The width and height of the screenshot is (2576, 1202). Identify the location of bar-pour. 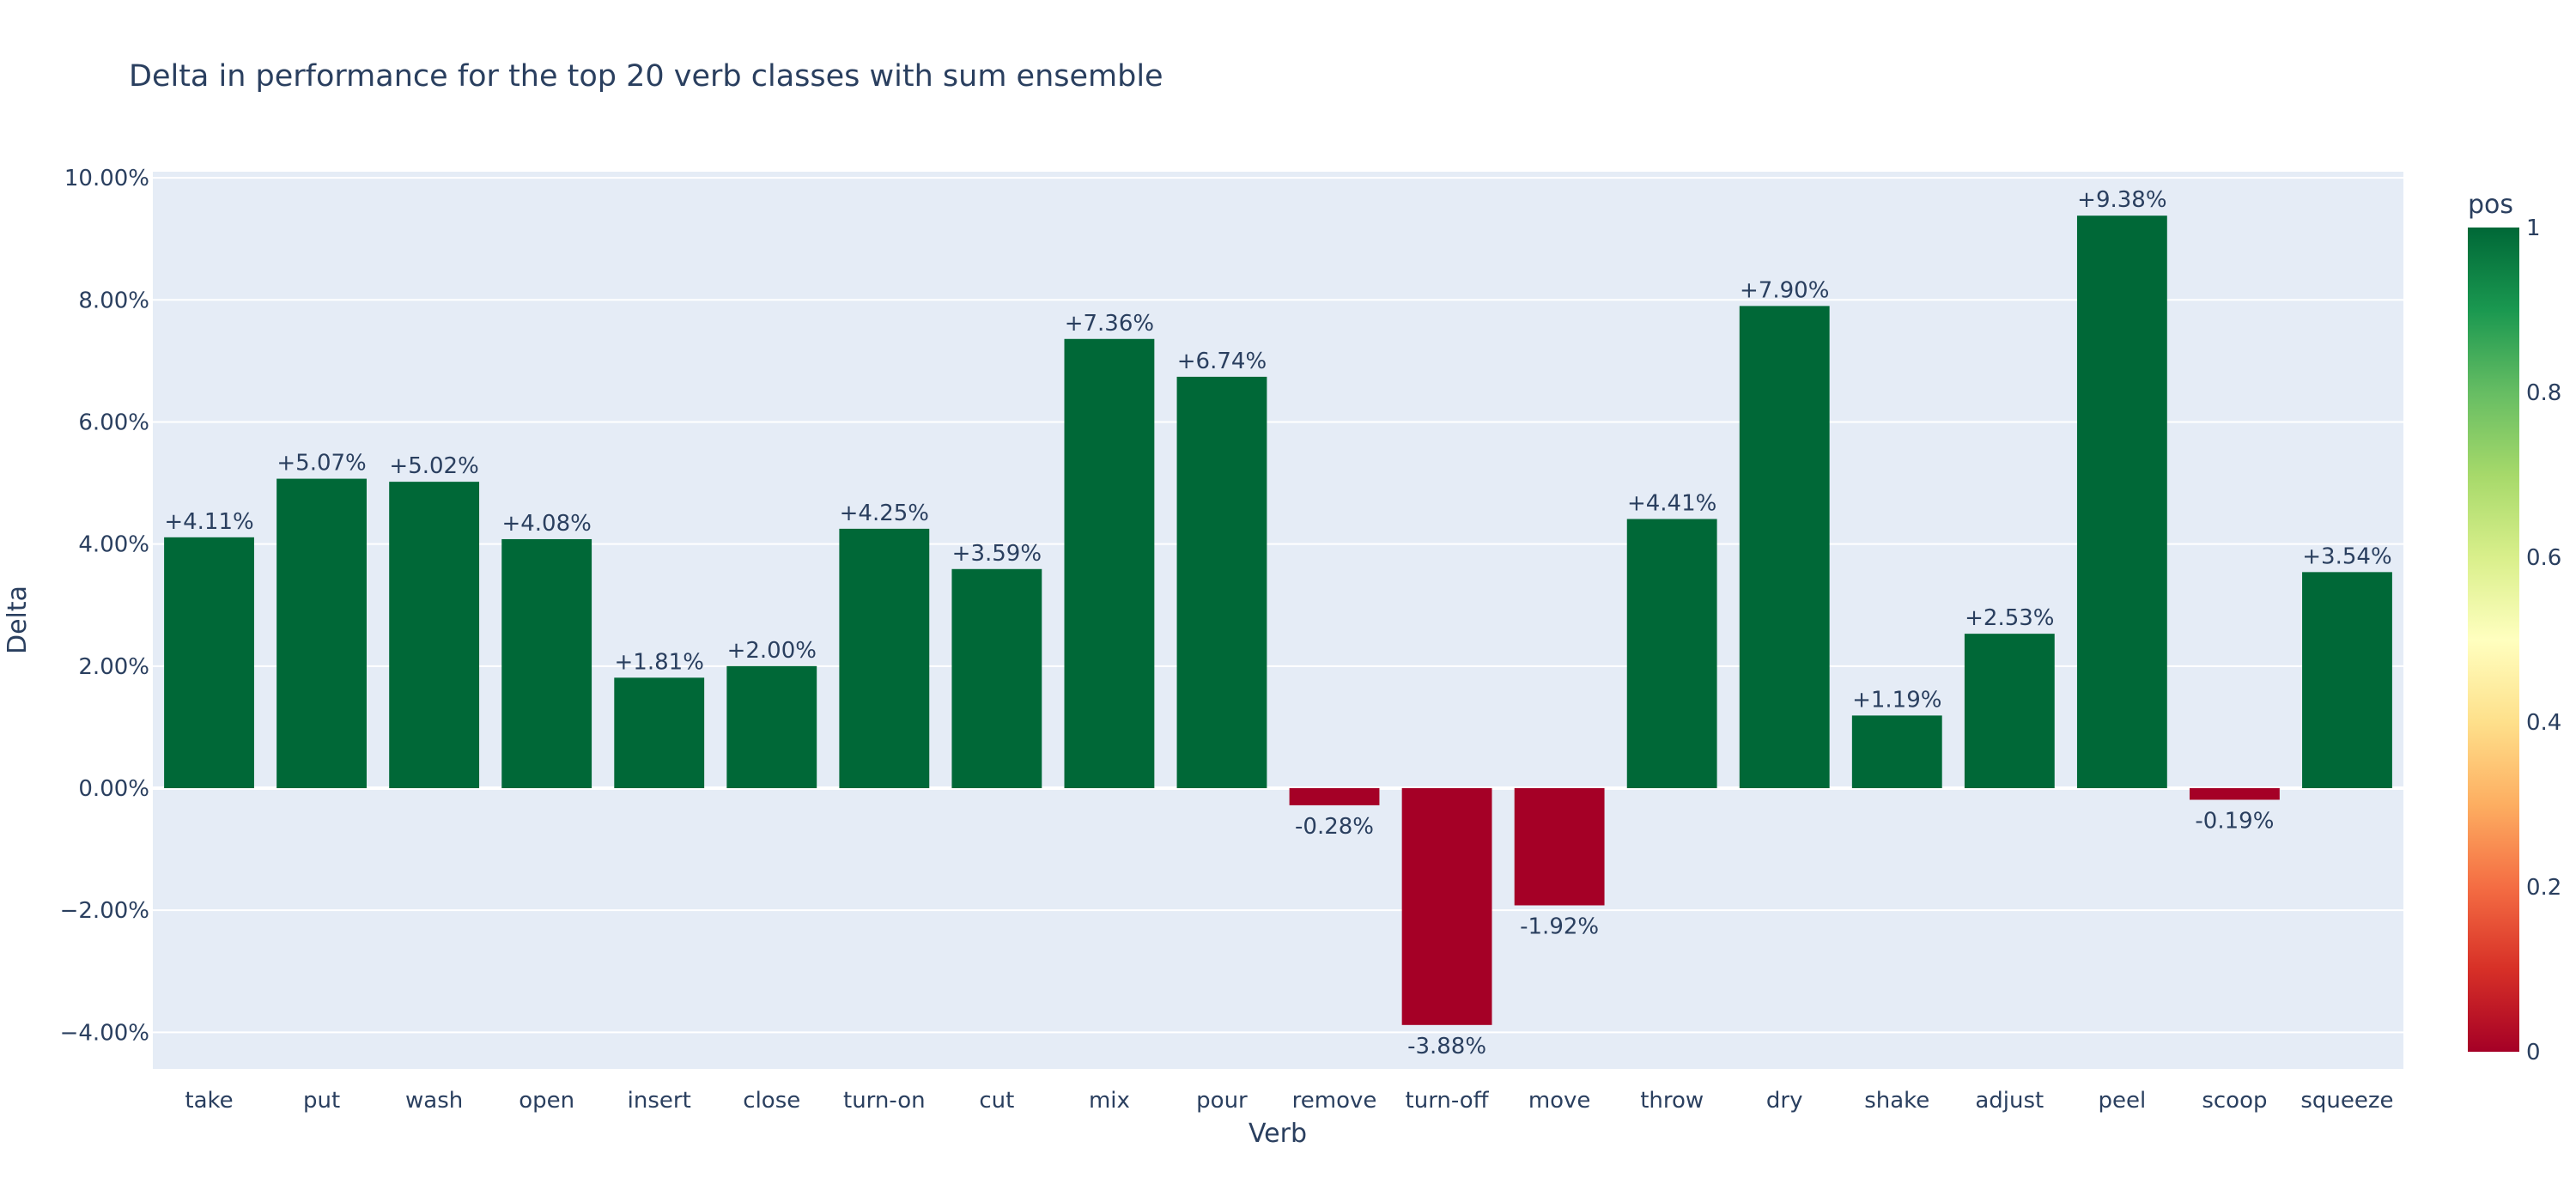
(1221, 582).